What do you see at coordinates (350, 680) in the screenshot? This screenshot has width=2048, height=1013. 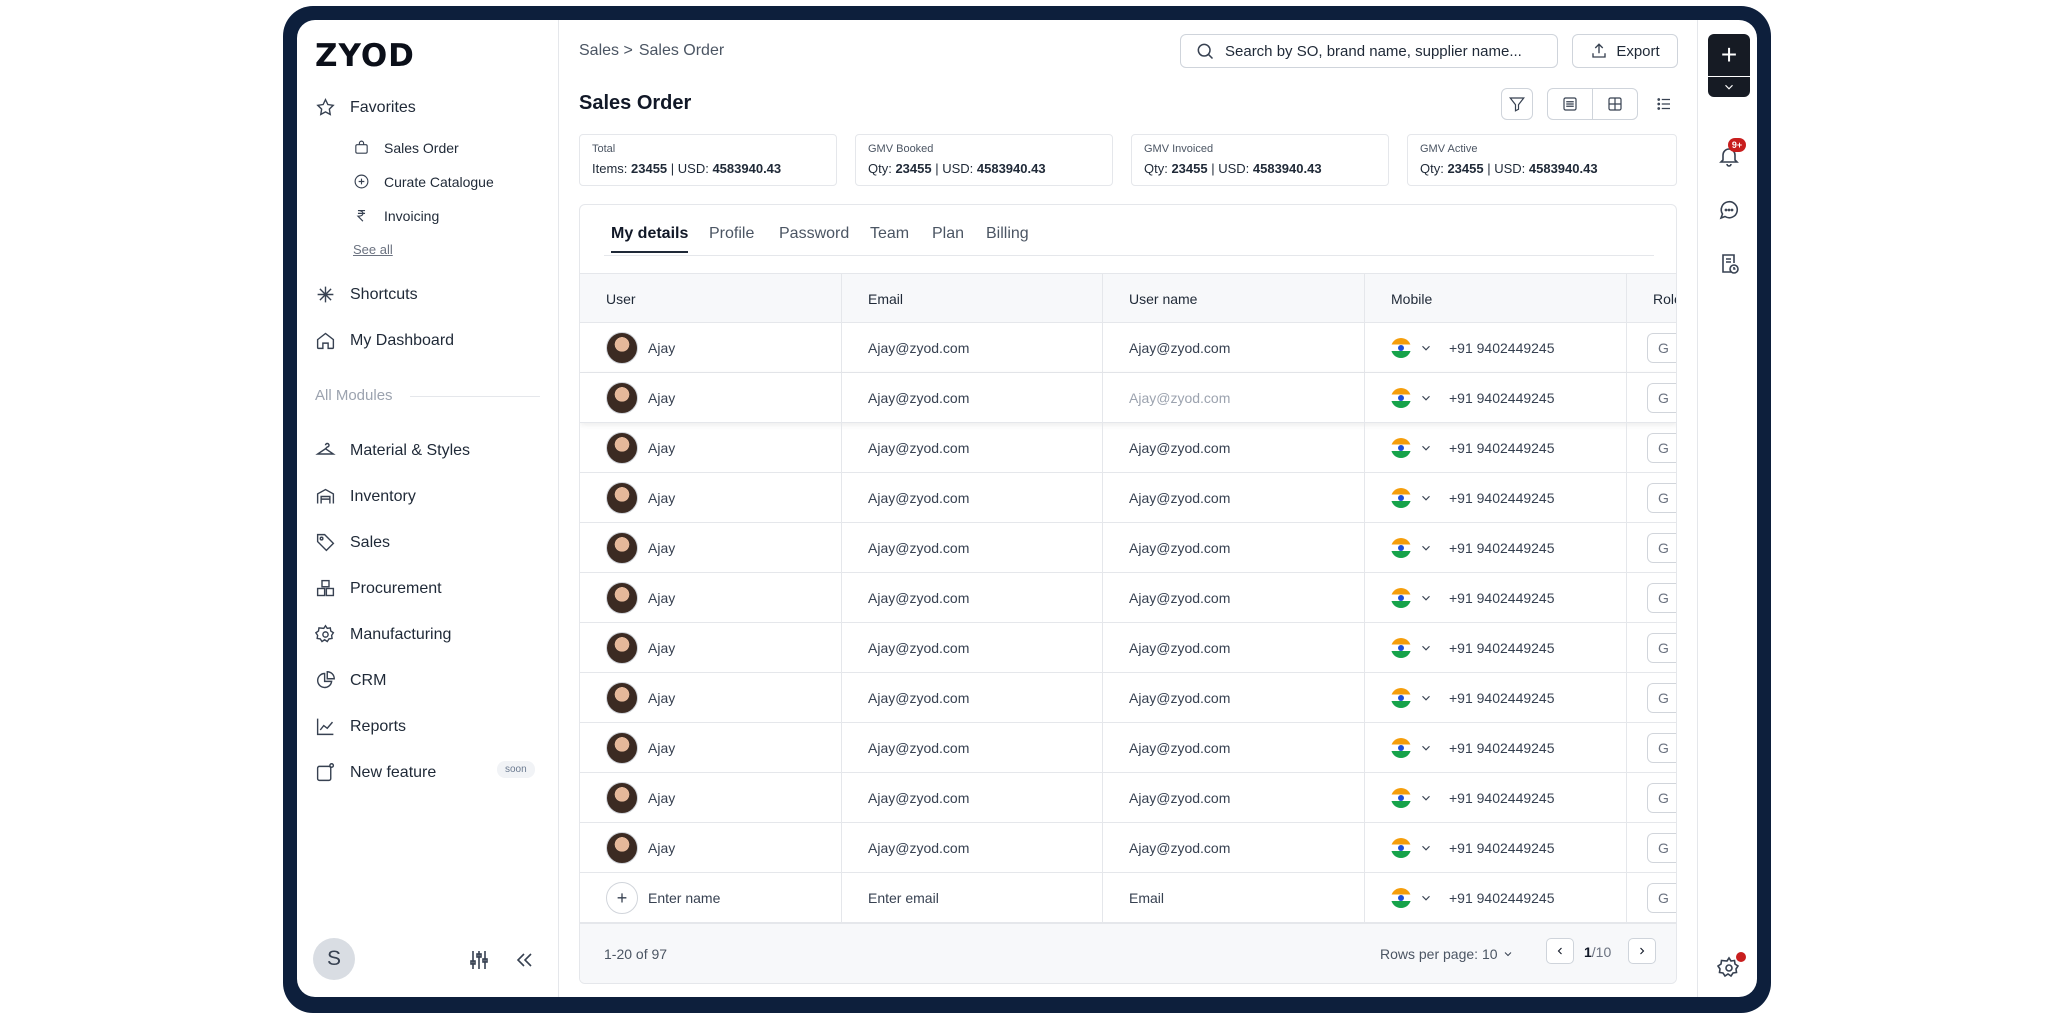 I see `sidebar-item-crm: CRM` at bounding box center [350, 680].